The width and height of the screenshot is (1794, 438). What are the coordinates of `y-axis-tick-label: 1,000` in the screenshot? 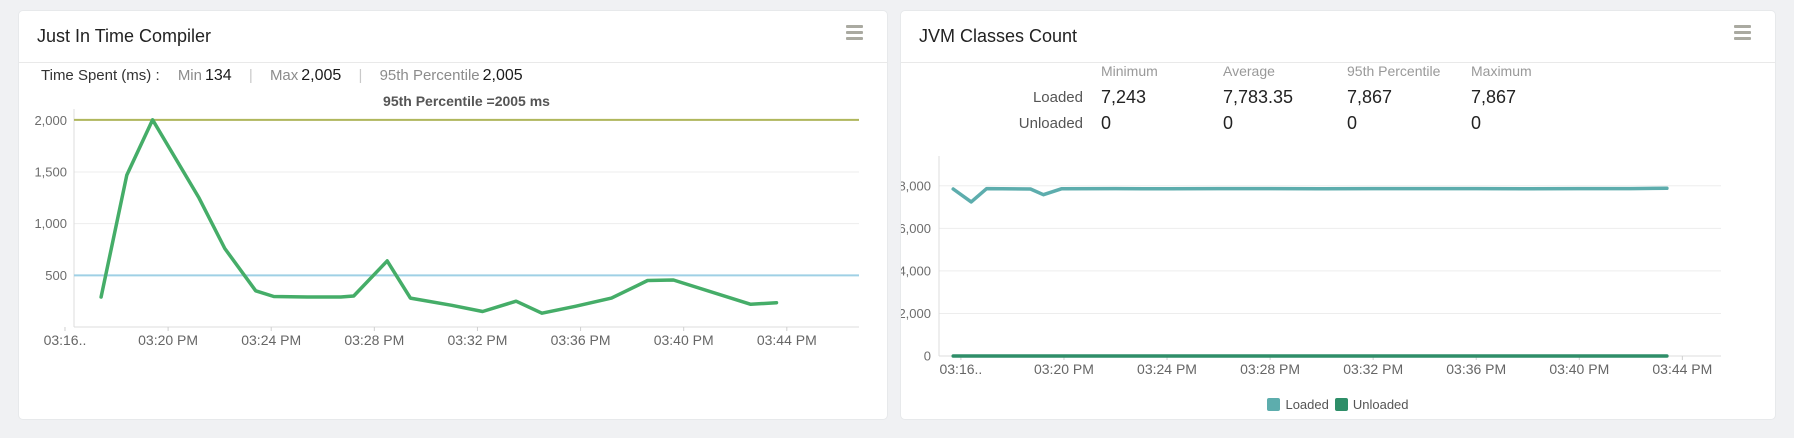 It's located at (50, 223).